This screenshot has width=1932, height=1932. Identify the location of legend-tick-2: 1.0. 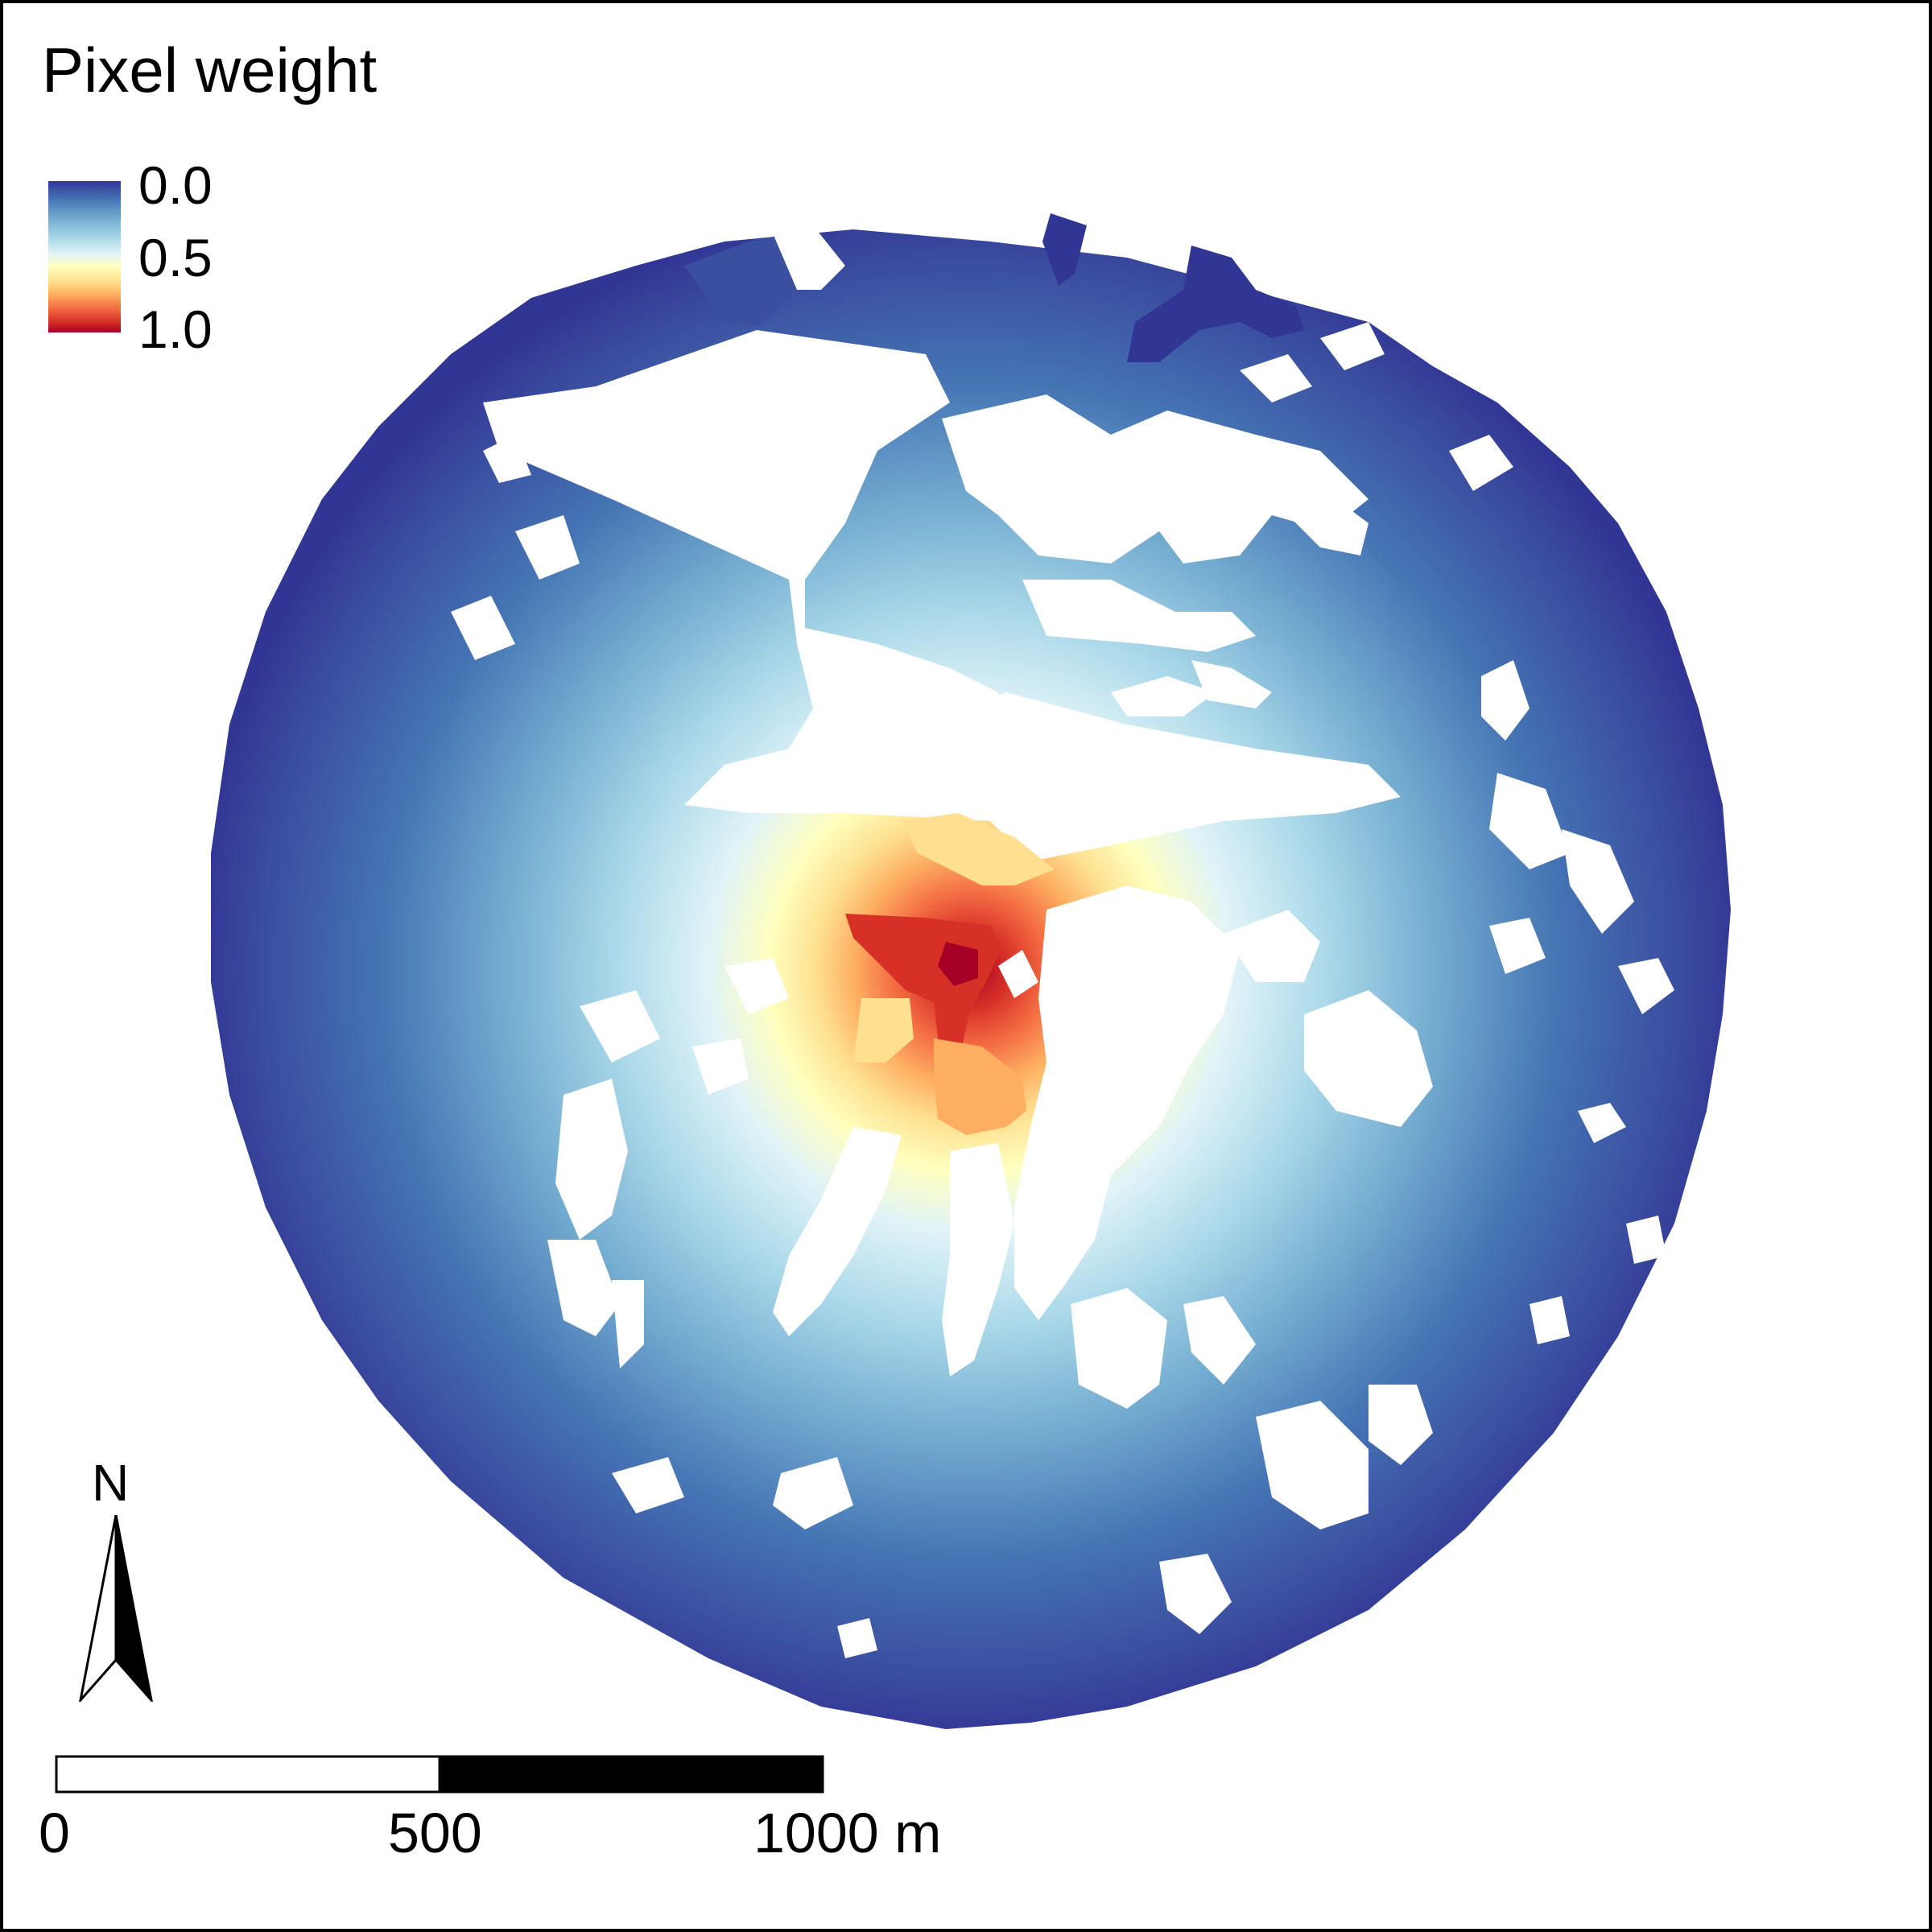
(175, 329).